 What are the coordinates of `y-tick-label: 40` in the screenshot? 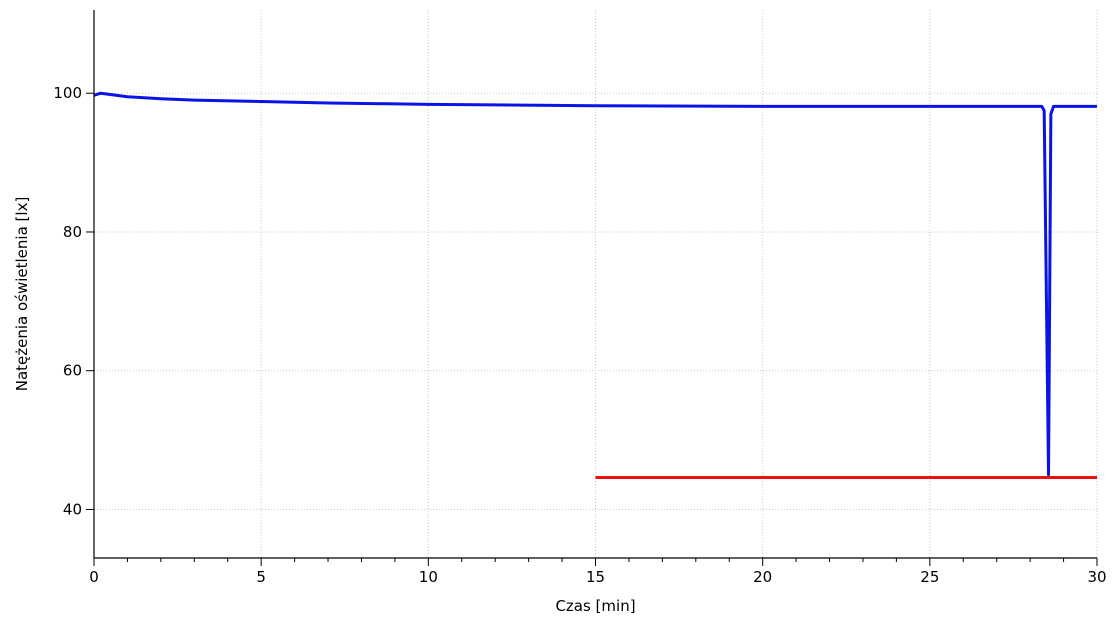 It's located at (72, 509).